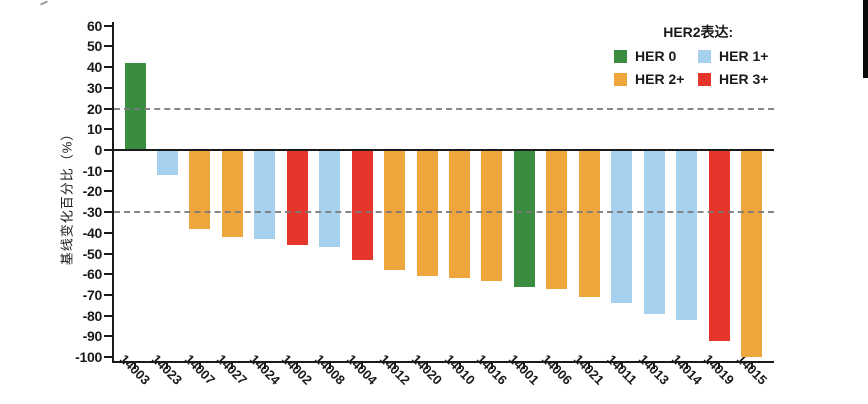  I want to click on legend-swatch-her0-icon, so click(620, 56).